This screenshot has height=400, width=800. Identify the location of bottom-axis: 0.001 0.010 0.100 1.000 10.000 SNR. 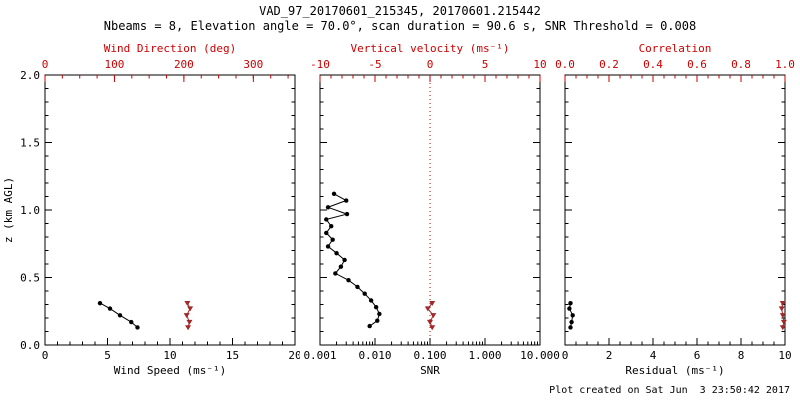
(431, 357).